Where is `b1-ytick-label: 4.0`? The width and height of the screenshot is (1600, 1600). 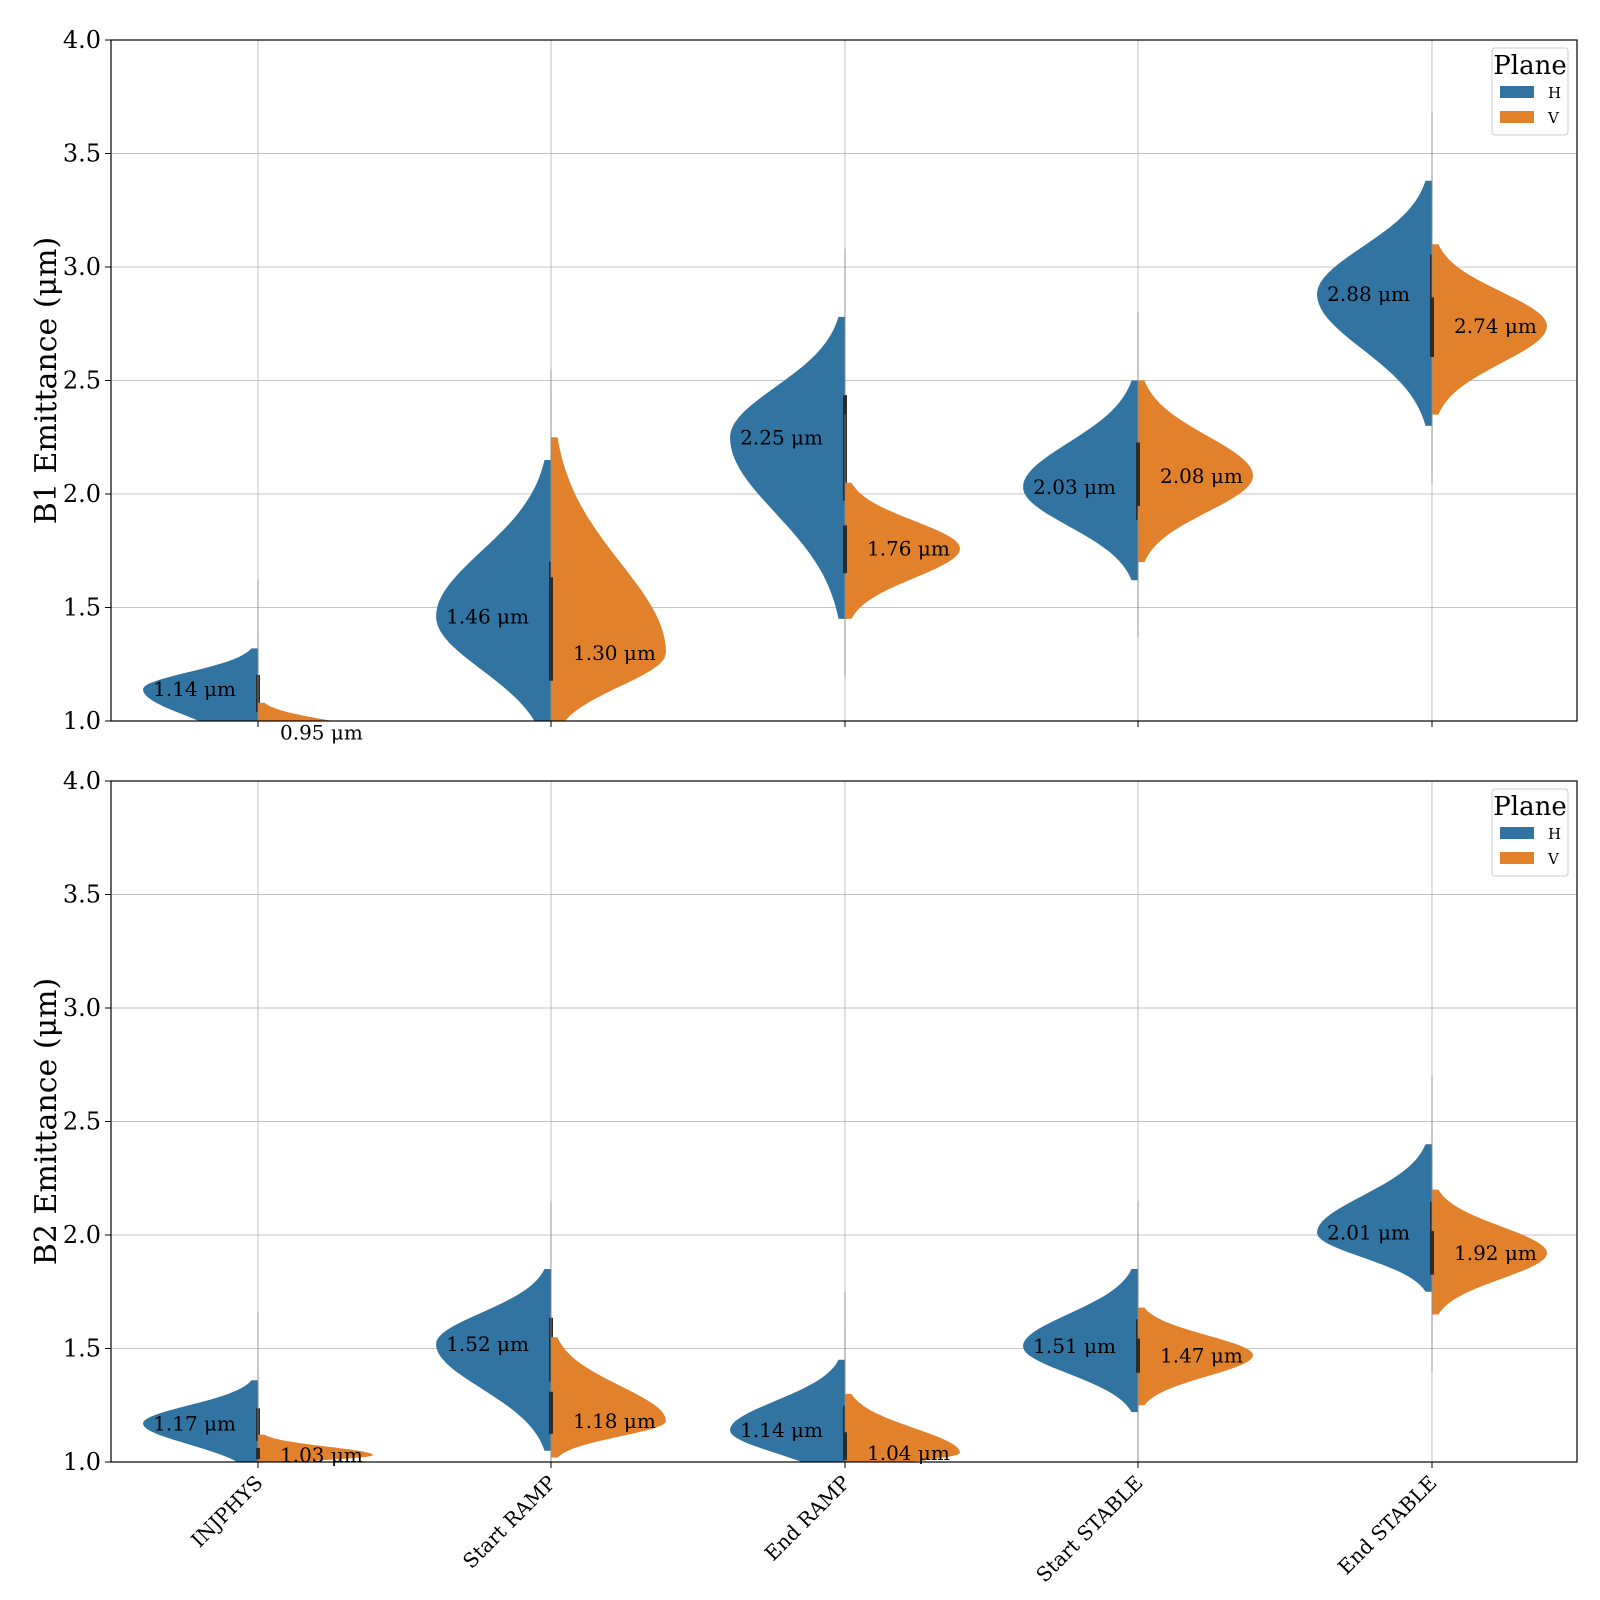
b1-ytick-label: 4.0 is located at coordinates (82, 40).